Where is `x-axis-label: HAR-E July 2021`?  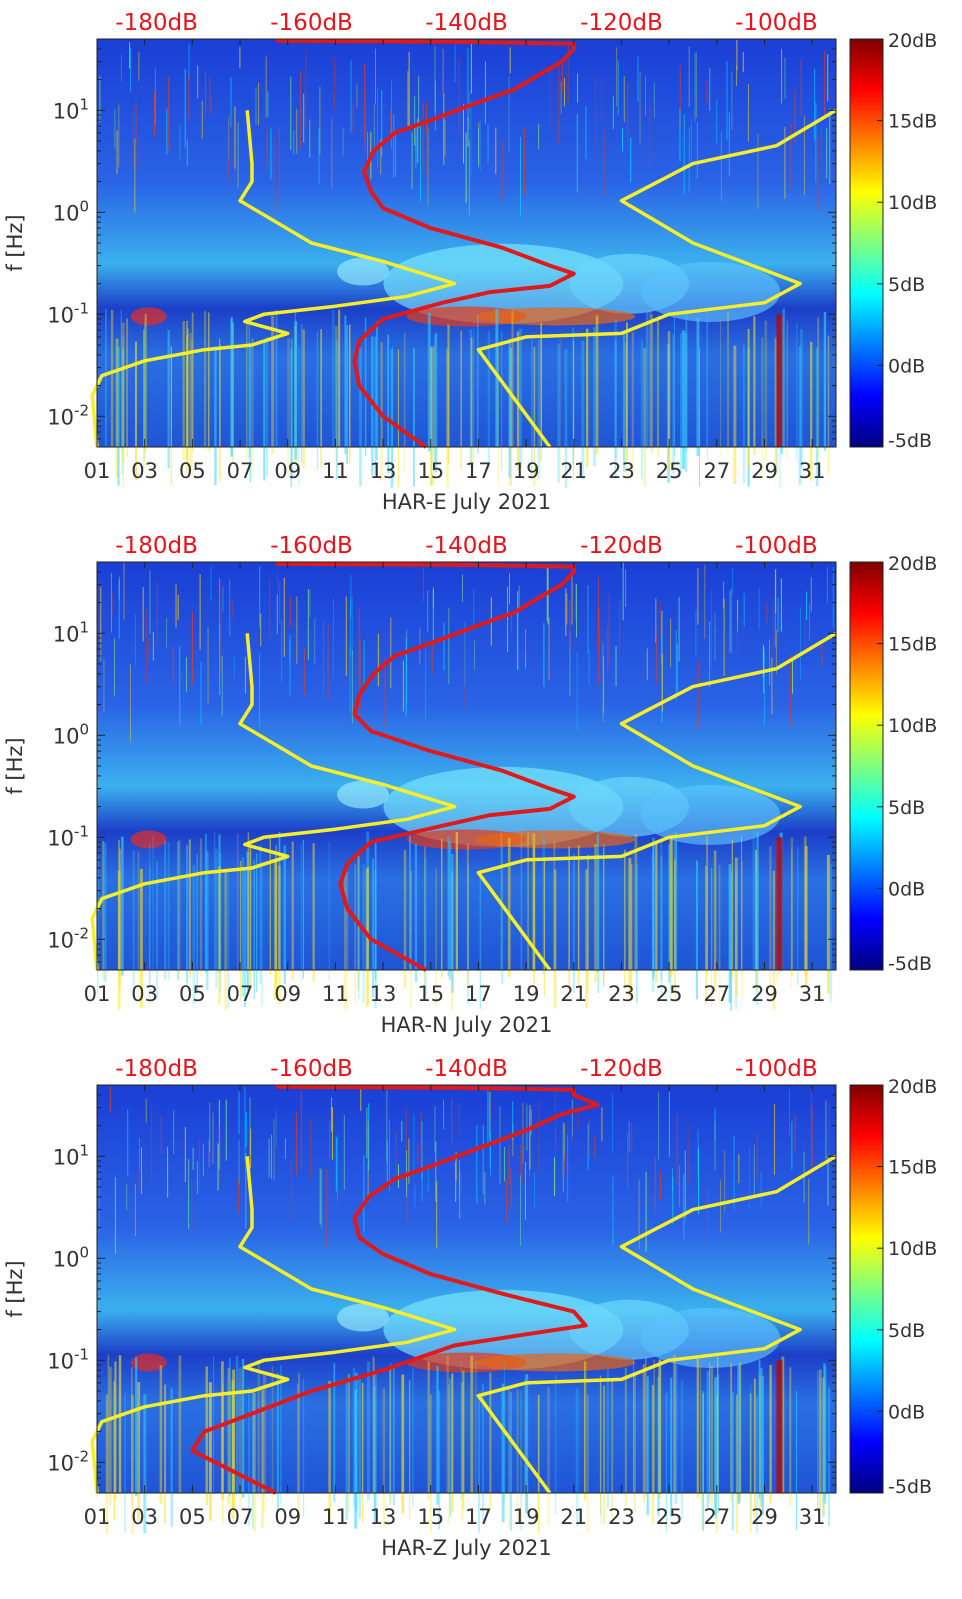 x-axis-label: HAR-E July 2021 is located at coordinates (466, 502).